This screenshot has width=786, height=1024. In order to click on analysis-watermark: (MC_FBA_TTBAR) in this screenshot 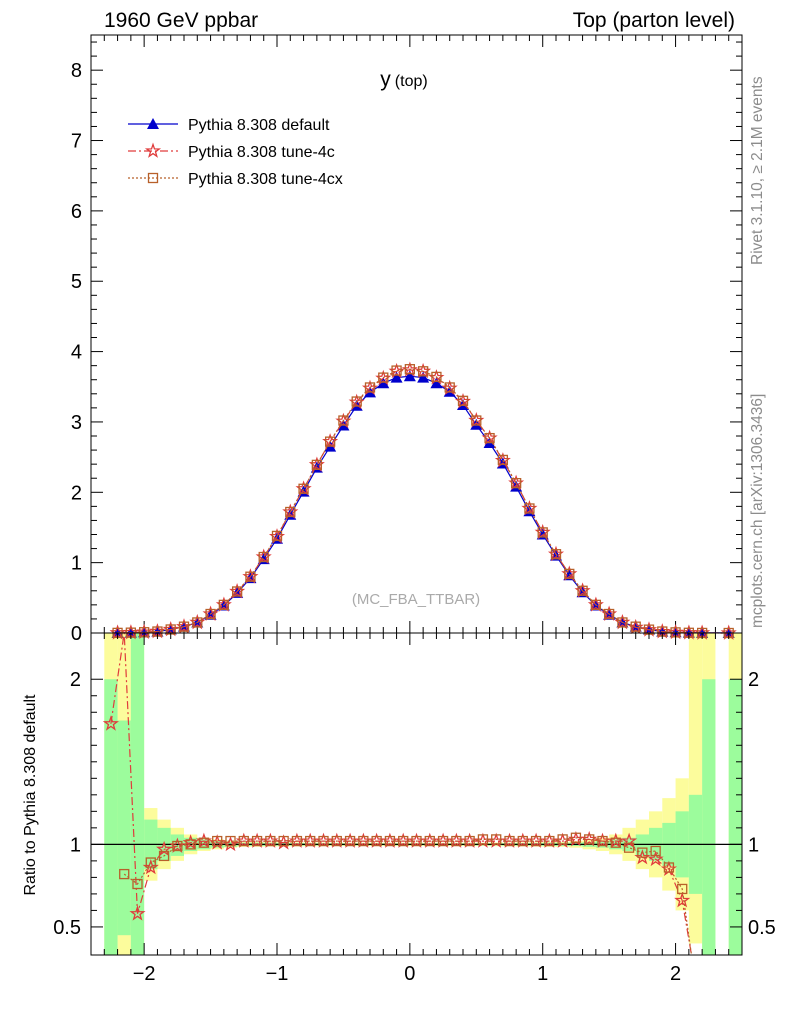, I will do `click(416, 599)`.